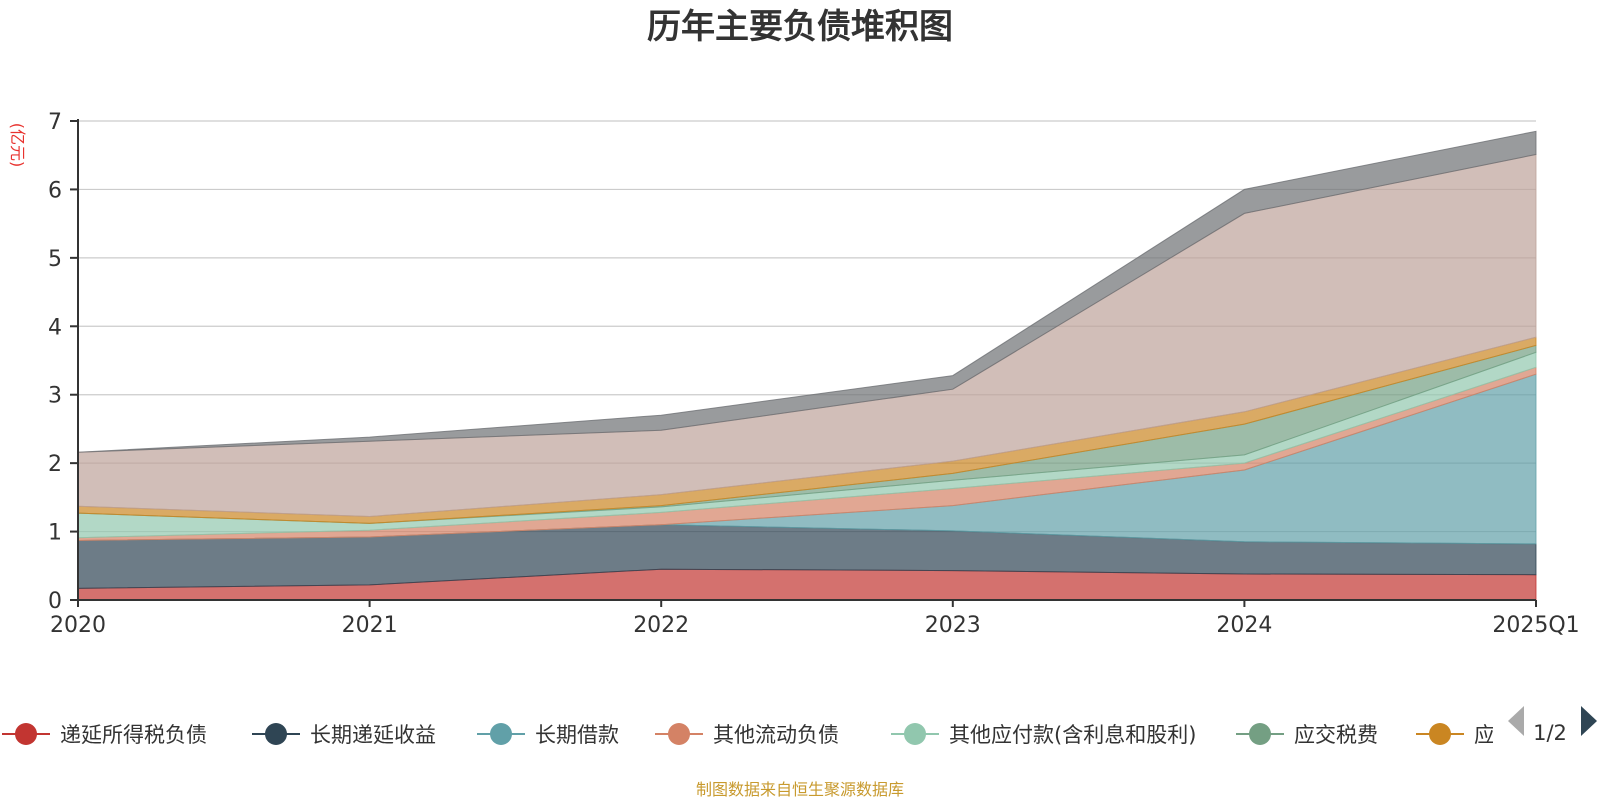  What do you see at coordinates (800, 789) in the screenshot?
I see `source-note: 制图数据来自恒生聚源数据库` at bounding box center [800, 789].